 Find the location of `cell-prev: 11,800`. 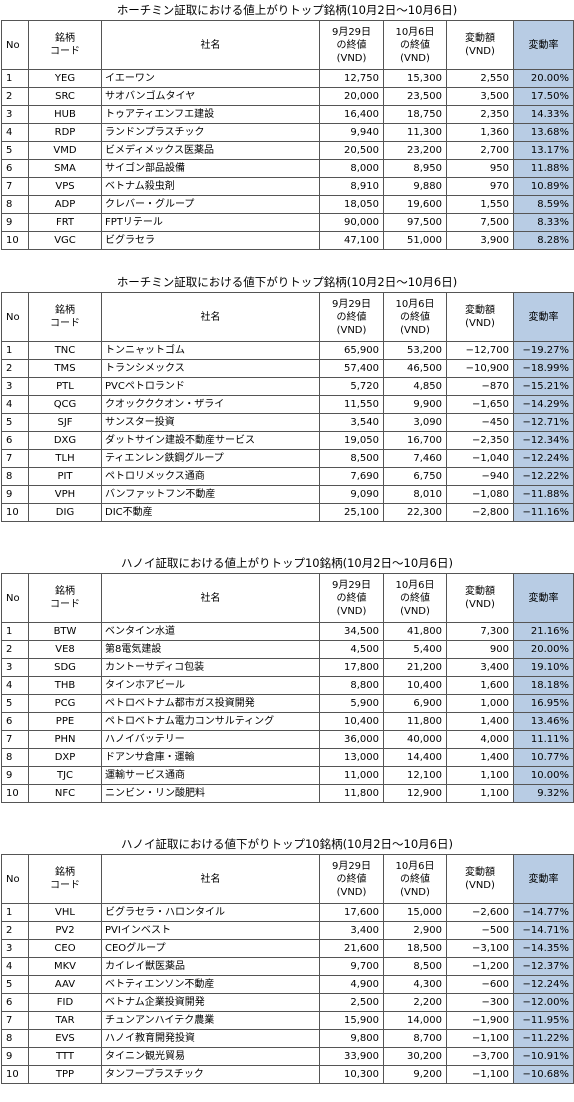

cell-prev: 11,800 is located at coordinates (351, 793).